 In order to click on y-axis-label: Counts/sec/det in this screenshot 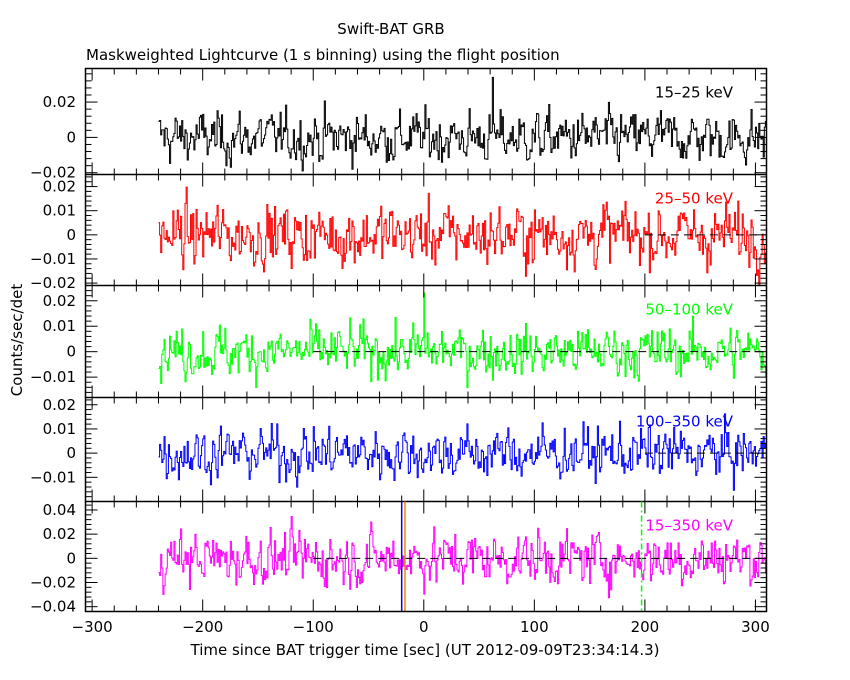, I will do `click(17, 340)`.